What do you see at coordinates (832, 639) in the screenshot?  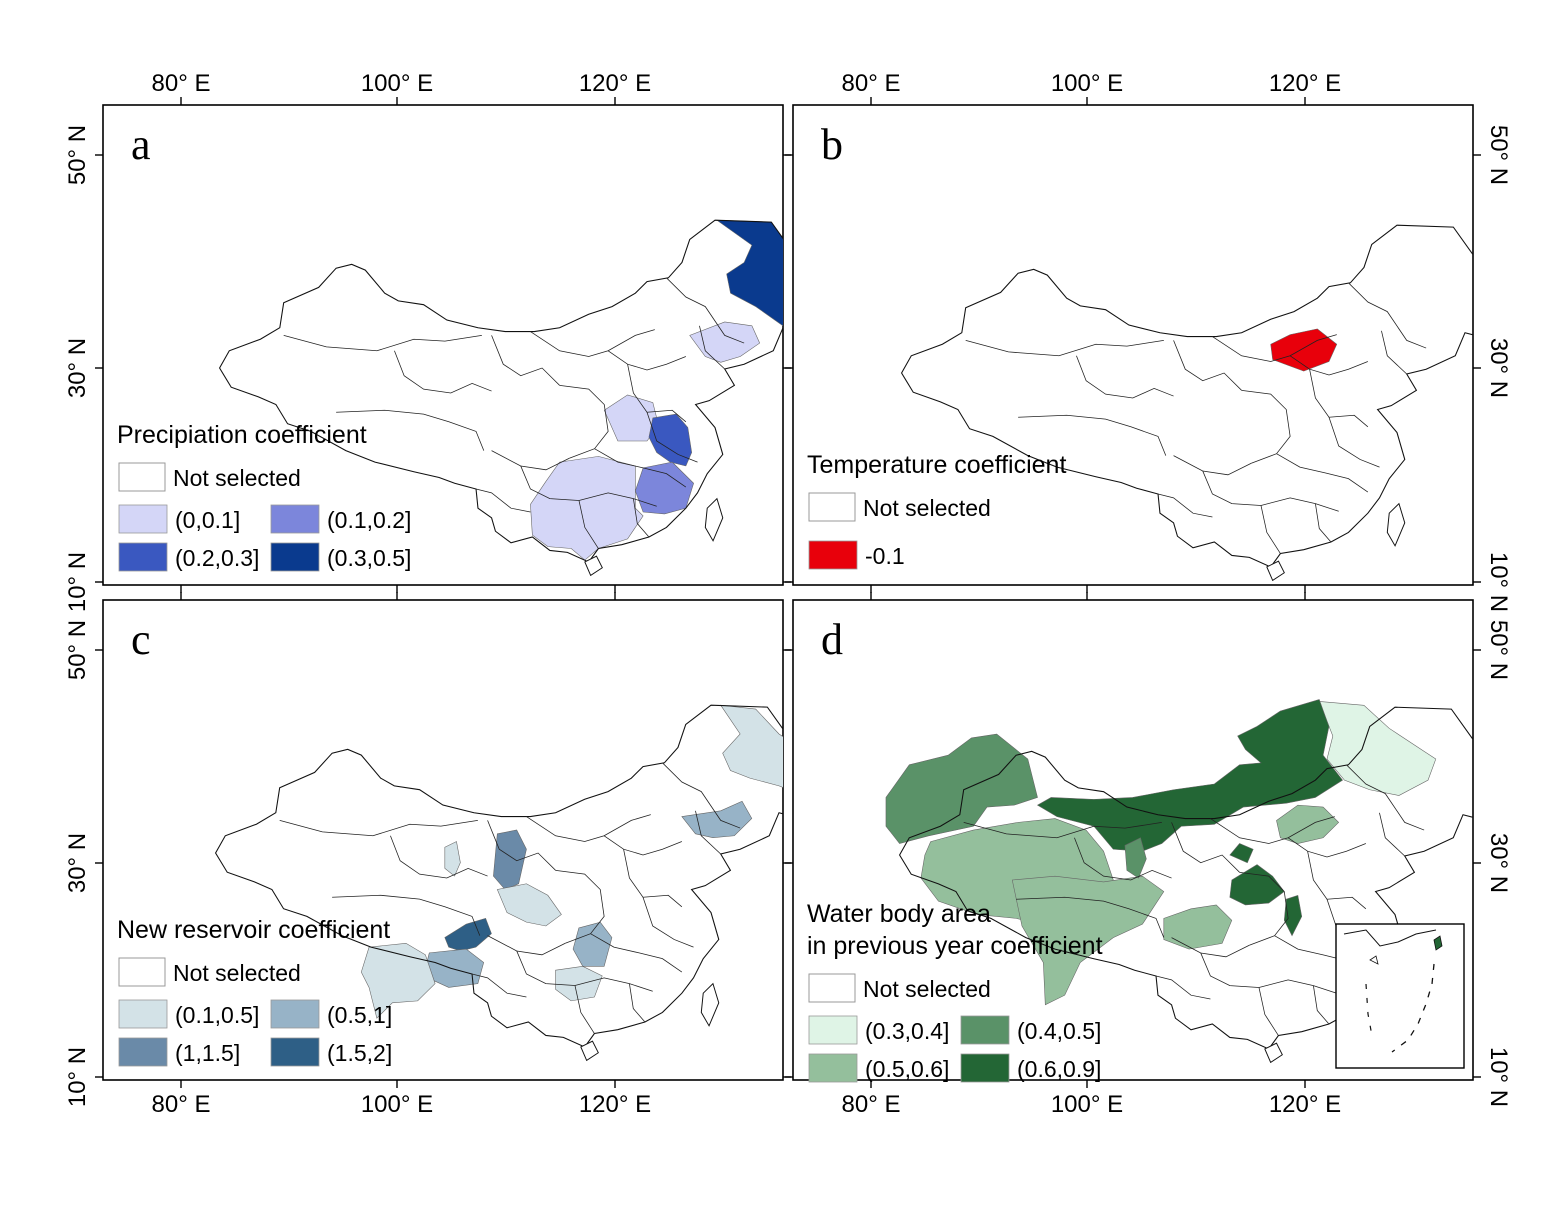 I see `panel-letter: d` at bounding box center [832, 639].